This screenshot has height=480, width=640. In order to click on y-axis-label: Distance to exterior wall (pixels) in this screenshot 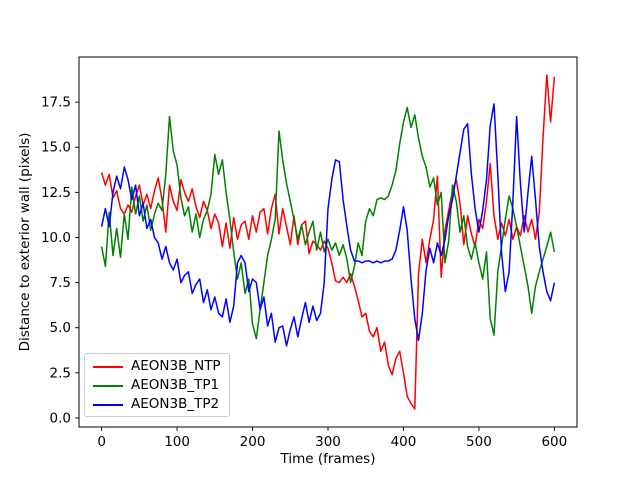, I will do `click(25, 242)`.